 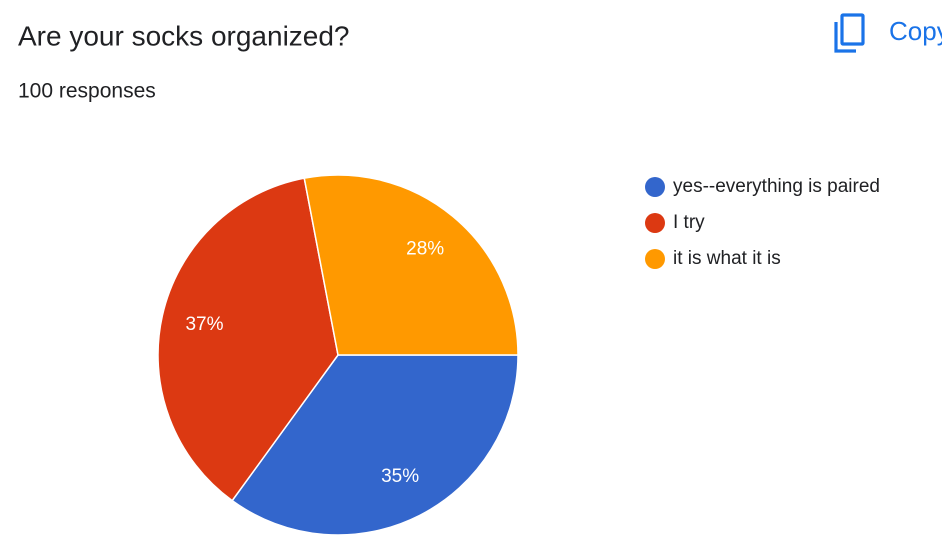 I want to click on legend-label: yes--everything is paired, so click(x=776, y=186).